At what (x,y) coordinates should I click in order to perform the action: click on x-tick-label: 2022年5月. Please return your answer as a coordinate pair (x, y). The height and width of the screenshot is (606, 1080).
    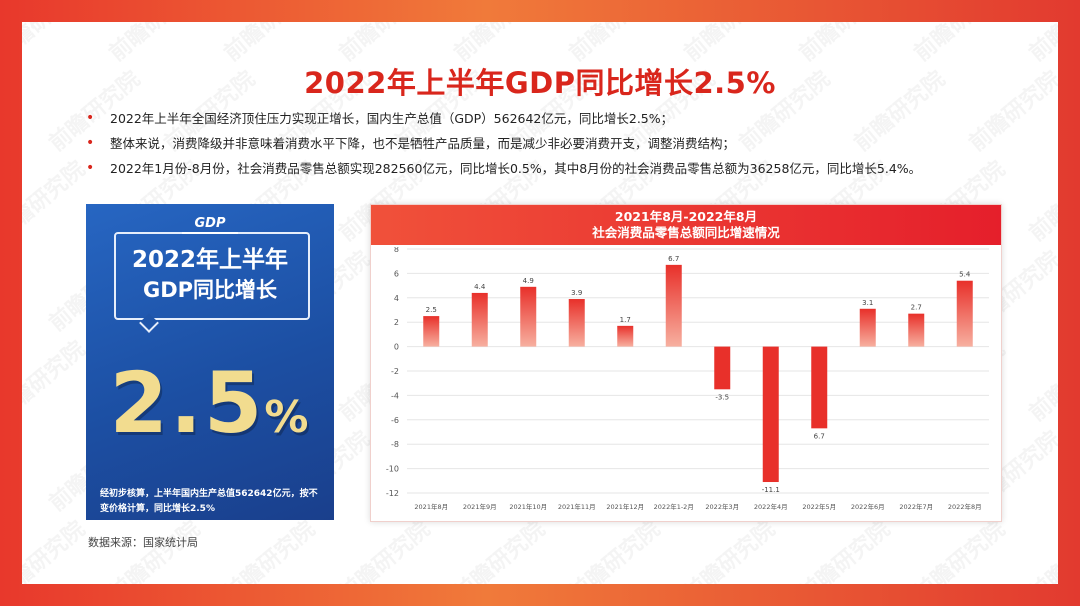
    Looking at the image, I should click on (819, 506).